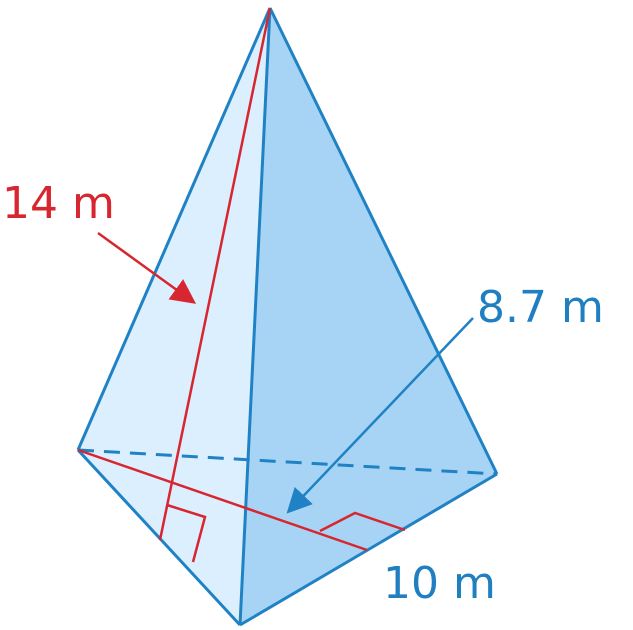 This screenshot has height=630, width=633. Describe the element at coordinates (287, 462) in the screenshot. I see `hidden-base-edge` at that location.